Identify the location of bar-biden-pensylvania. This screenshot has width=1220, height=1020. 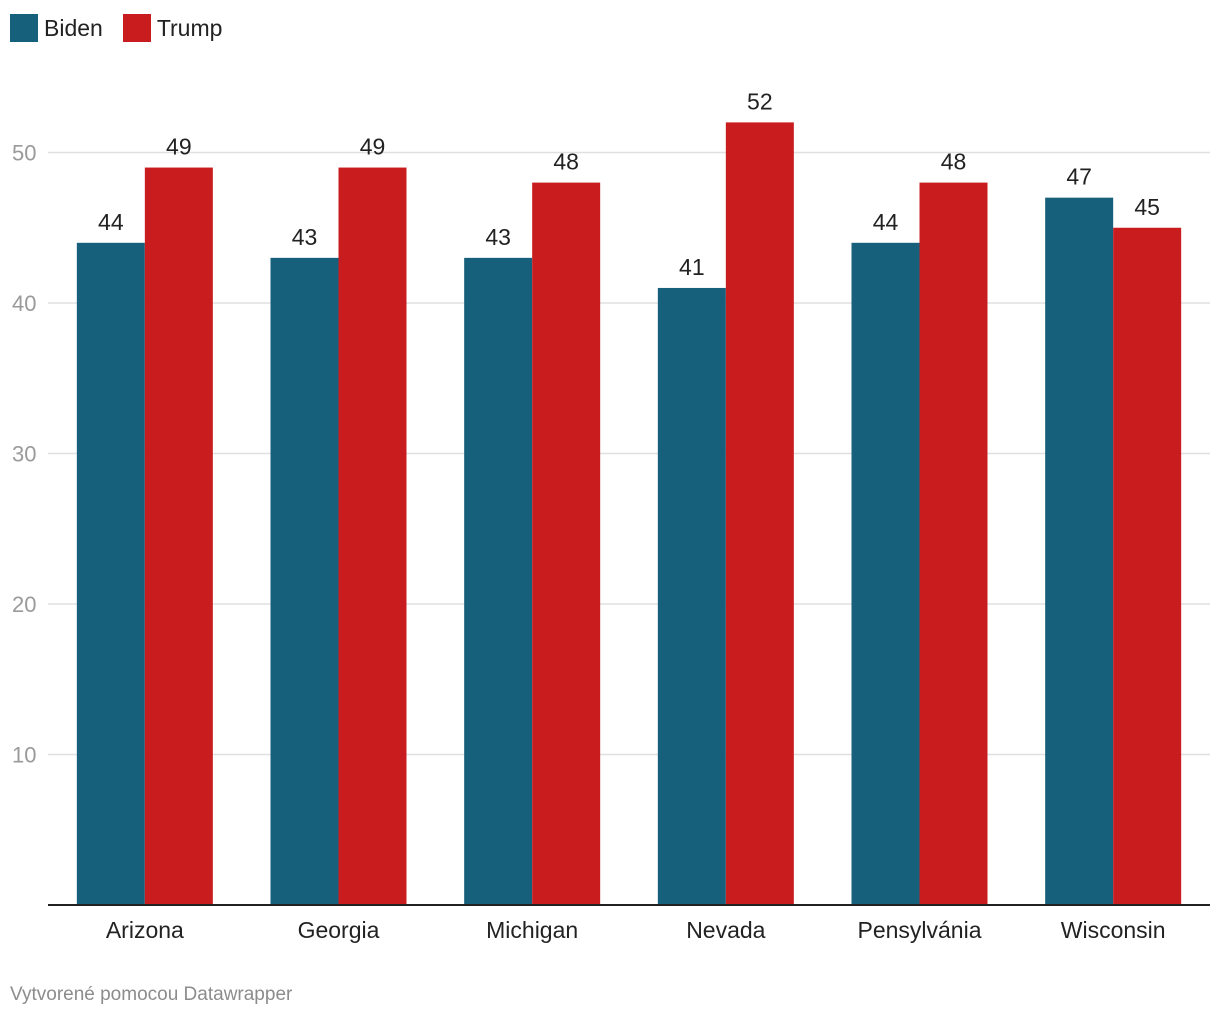
(885, 574).